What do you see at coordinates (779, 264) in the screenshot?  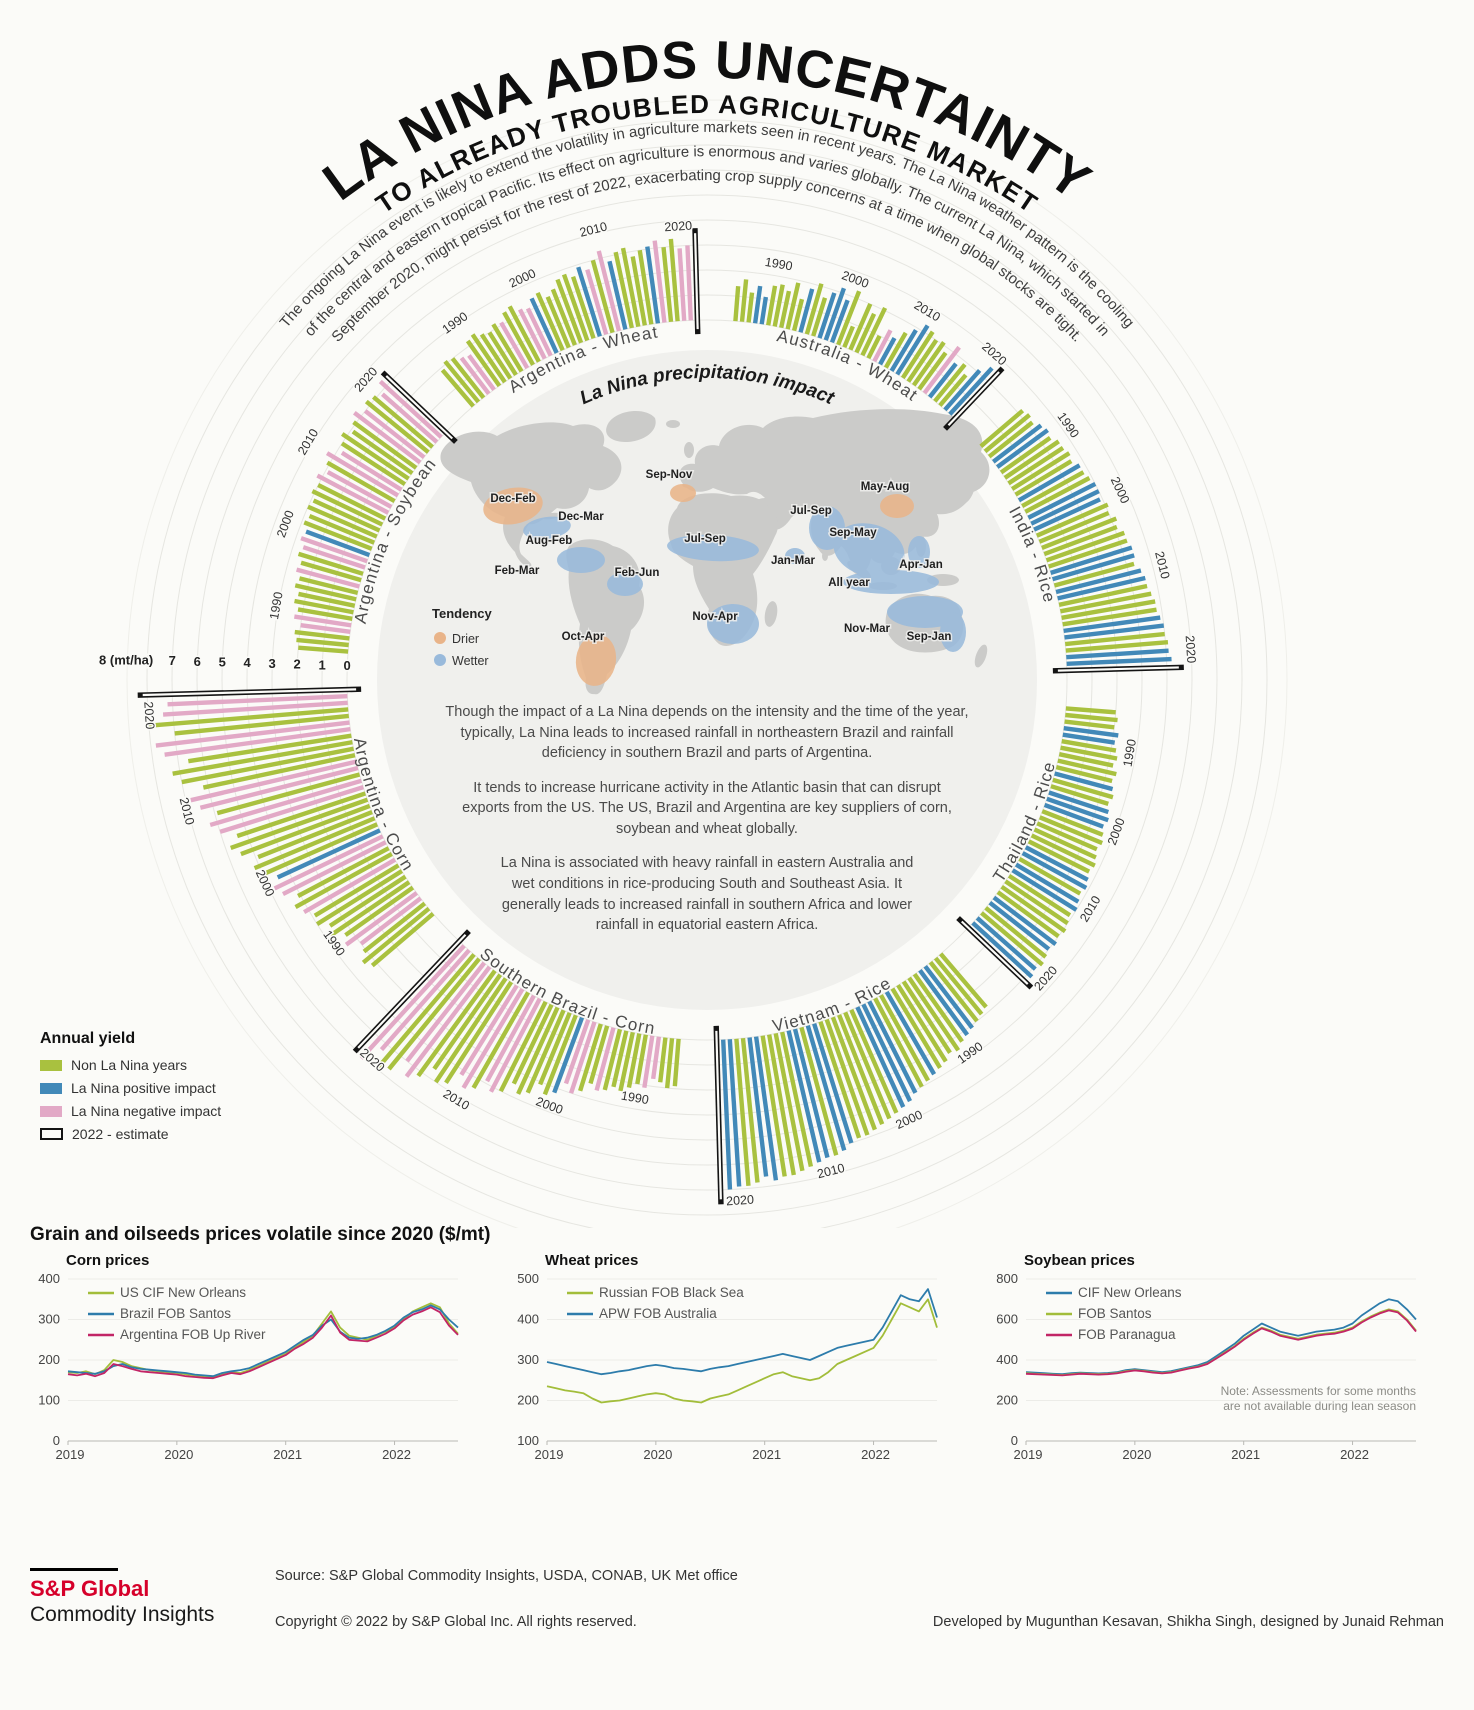 I see `year-tick-label: 1990` at bounding box center [779, 264].